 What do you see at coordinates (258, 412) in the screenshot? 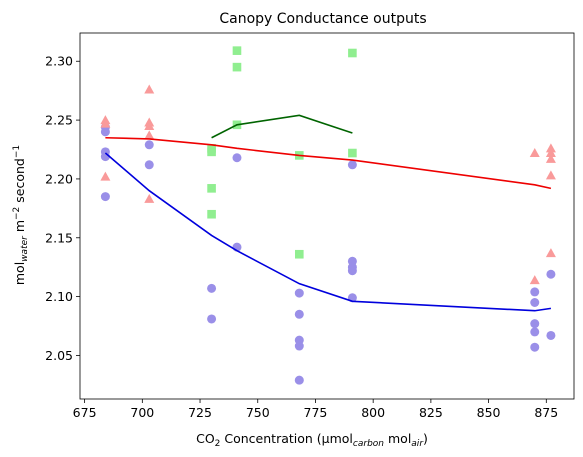
I see `x-tick-label: 750` at bounding box center [258, 412].